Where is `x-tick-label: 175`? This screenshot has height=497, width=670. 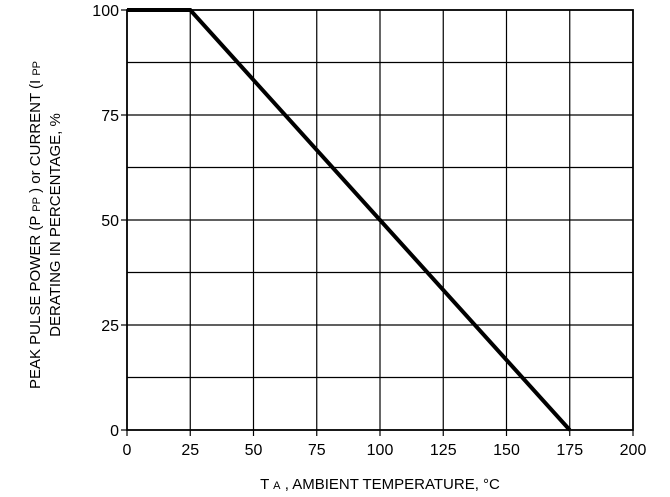 x-tick-label: 175 is located at coordinates (569, 450).